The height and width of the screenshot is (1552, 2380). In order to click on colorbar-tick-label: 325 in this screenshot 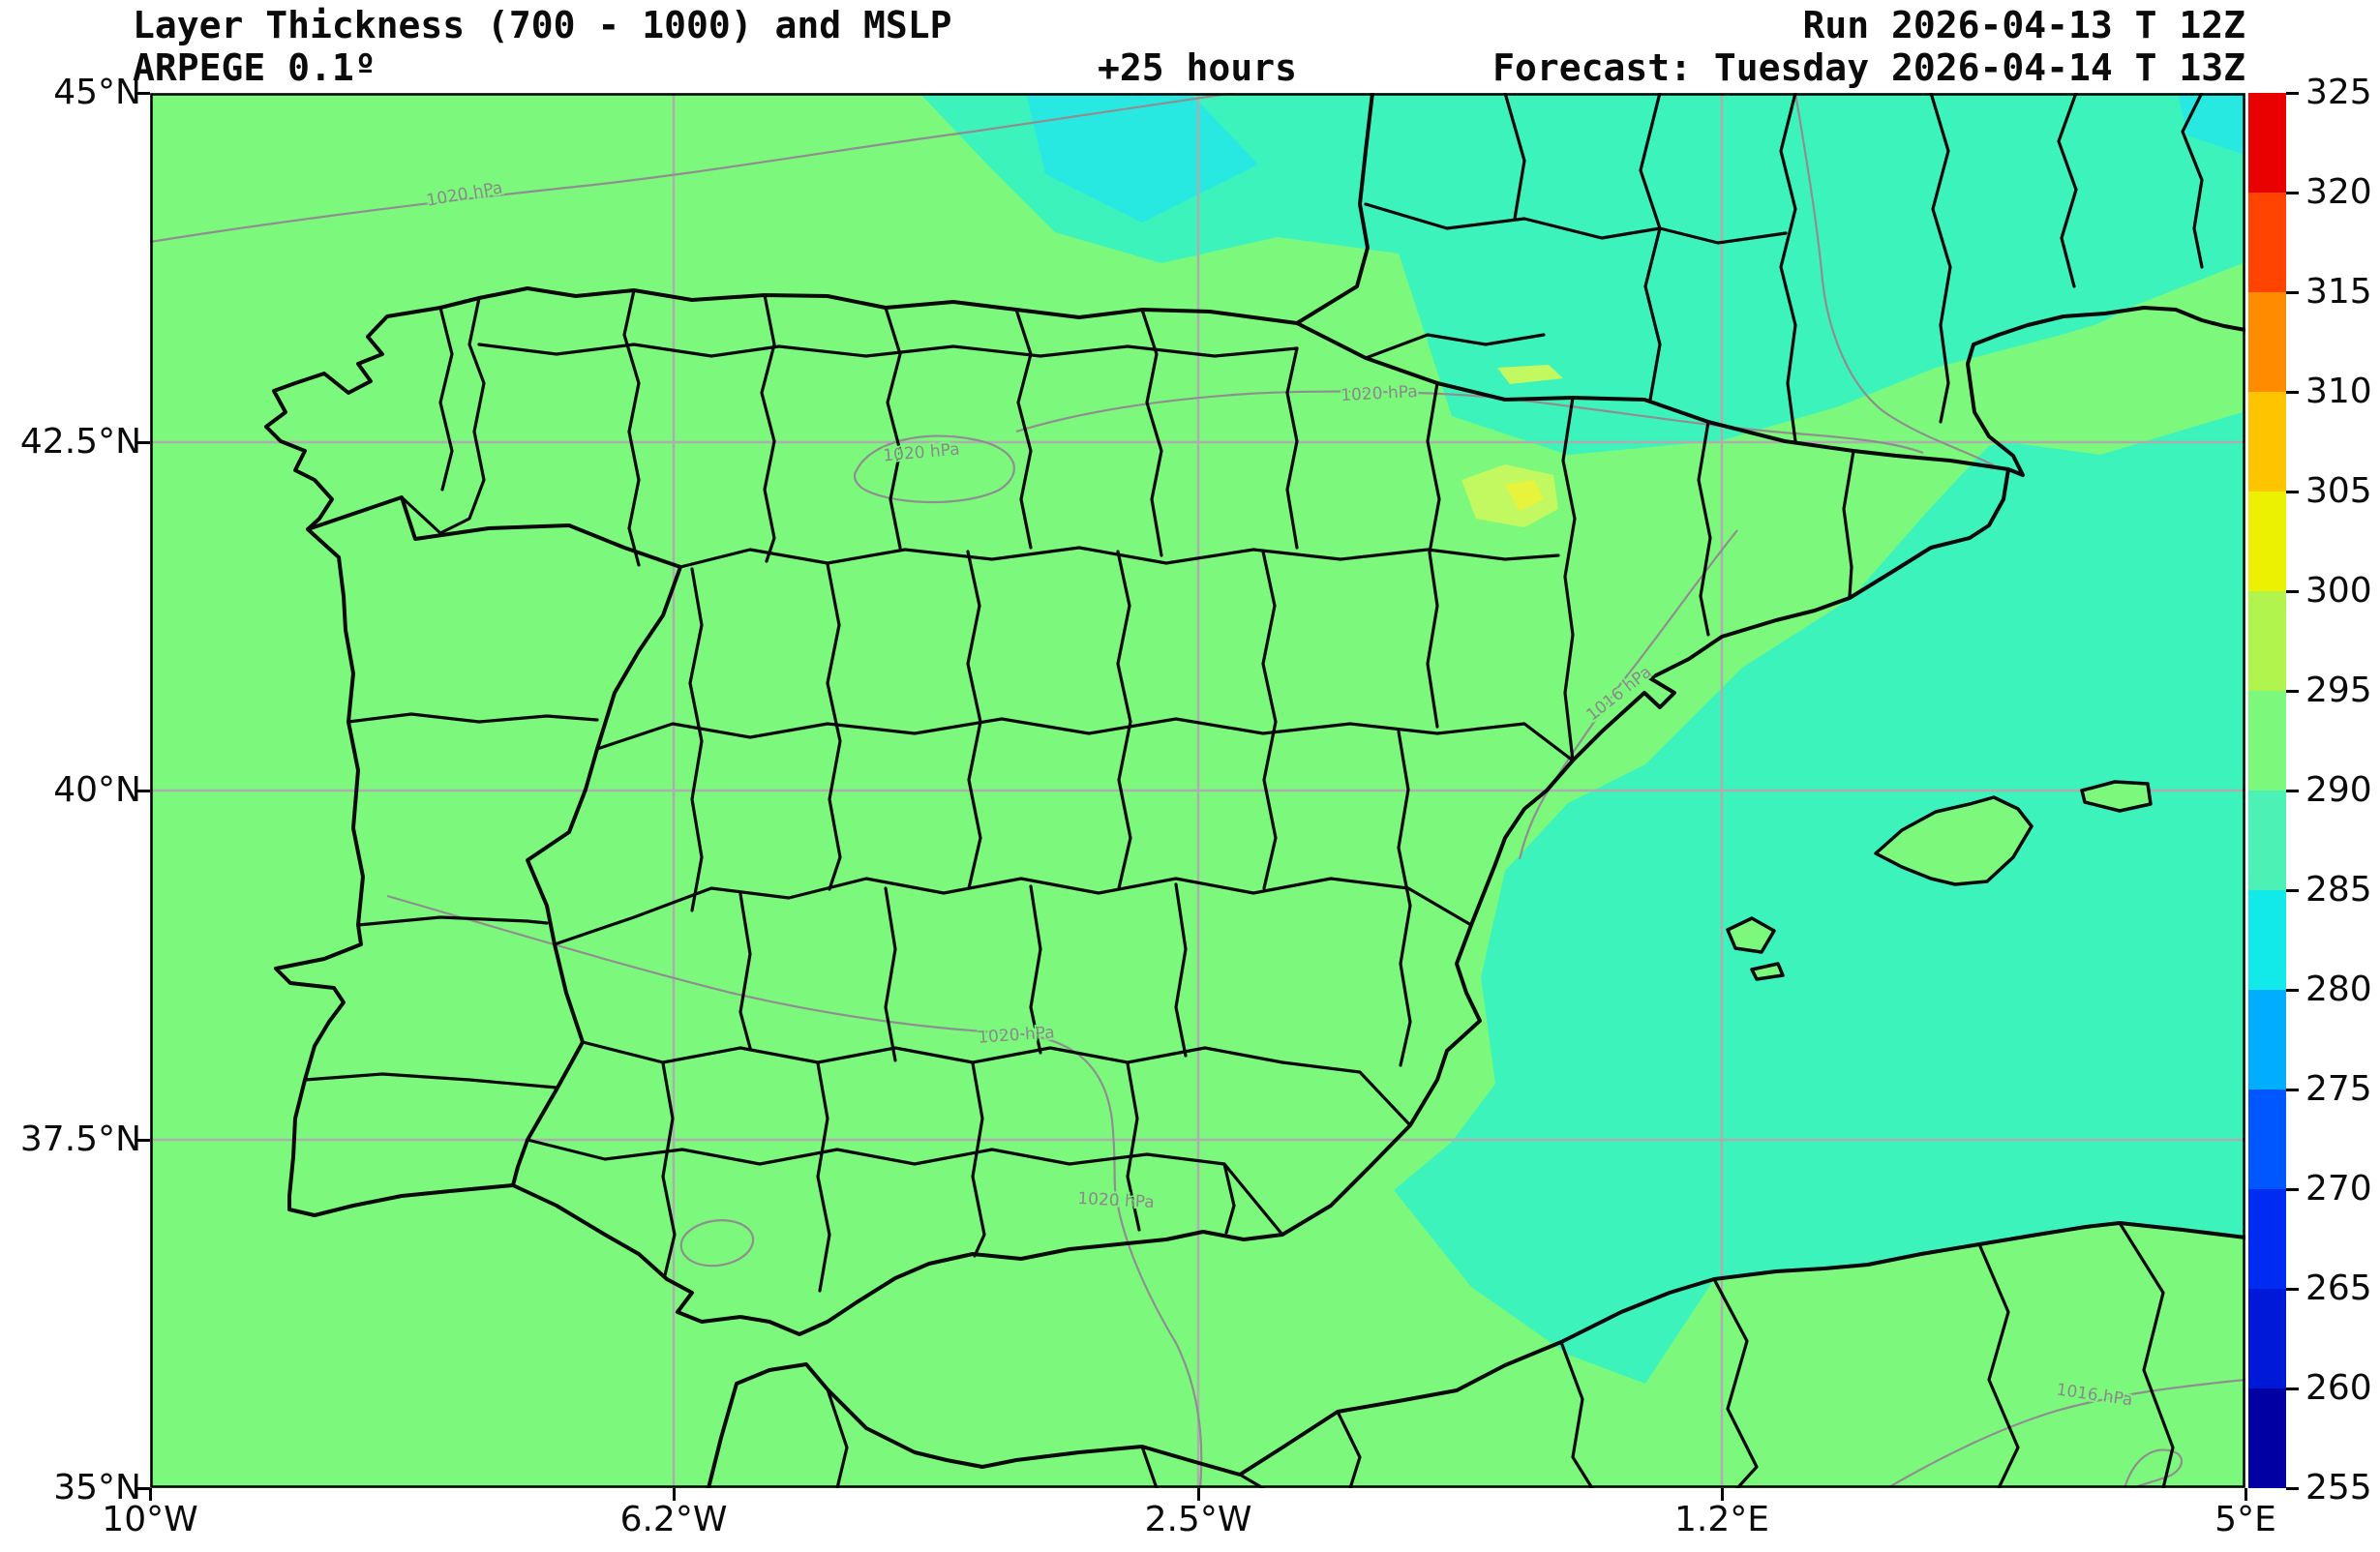, I will do `click(2338, 93)`.